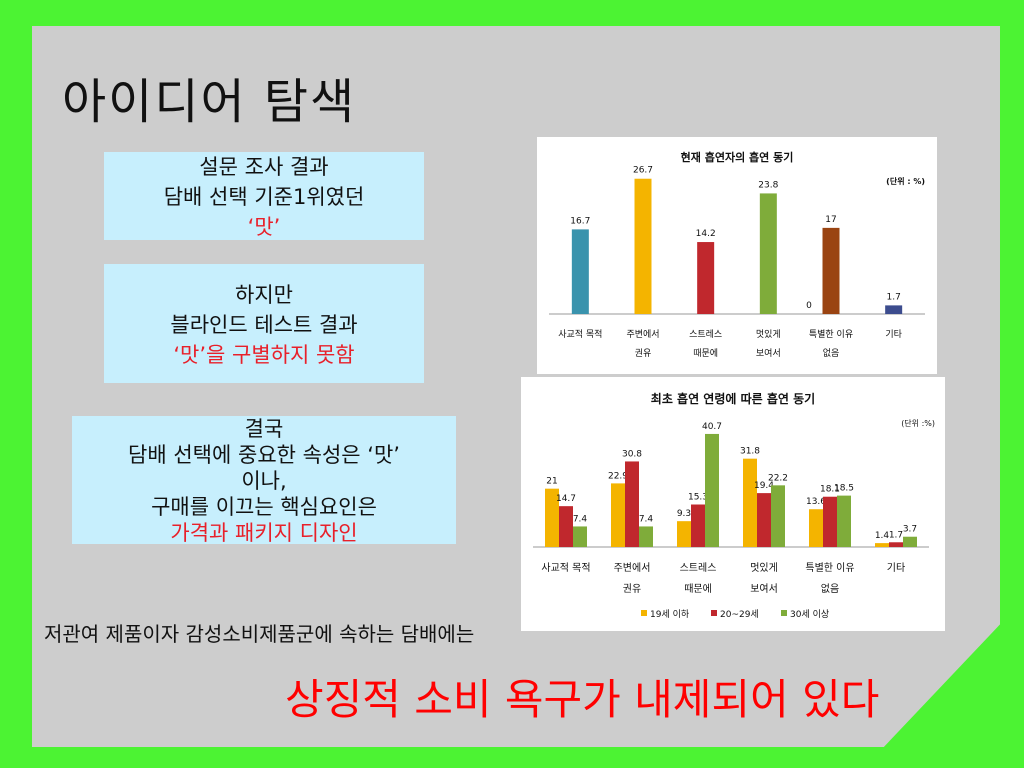 The width and height of the screenshot is (1024, 768). I want to click on box1-line-2: 담배 선택 기준1위였던, so click(264, 197).